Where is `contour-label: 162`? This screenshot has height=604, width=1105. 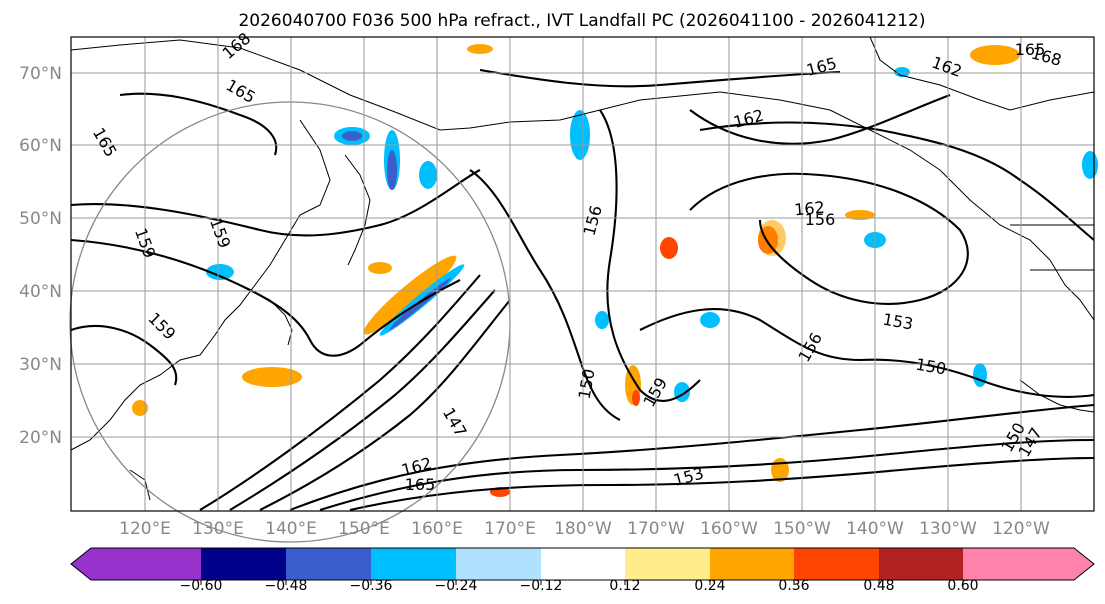
contour-label: 162 is located at coordinates (809, 209).